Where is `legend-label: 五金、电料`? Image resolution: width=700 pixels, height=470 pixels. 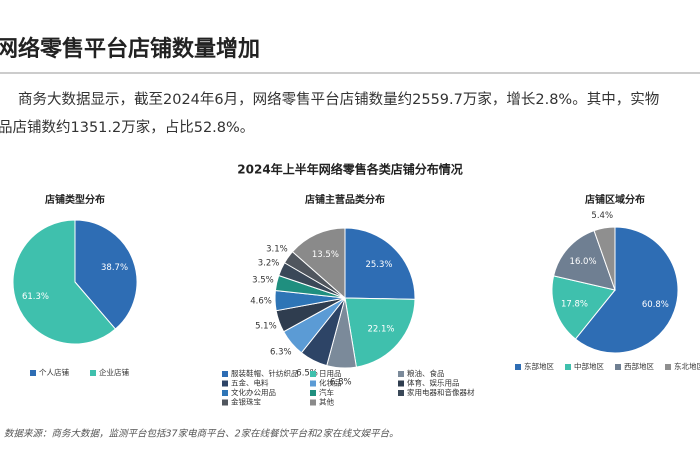
legend-label: 五金、电料 is located at coordinates (250, 383).